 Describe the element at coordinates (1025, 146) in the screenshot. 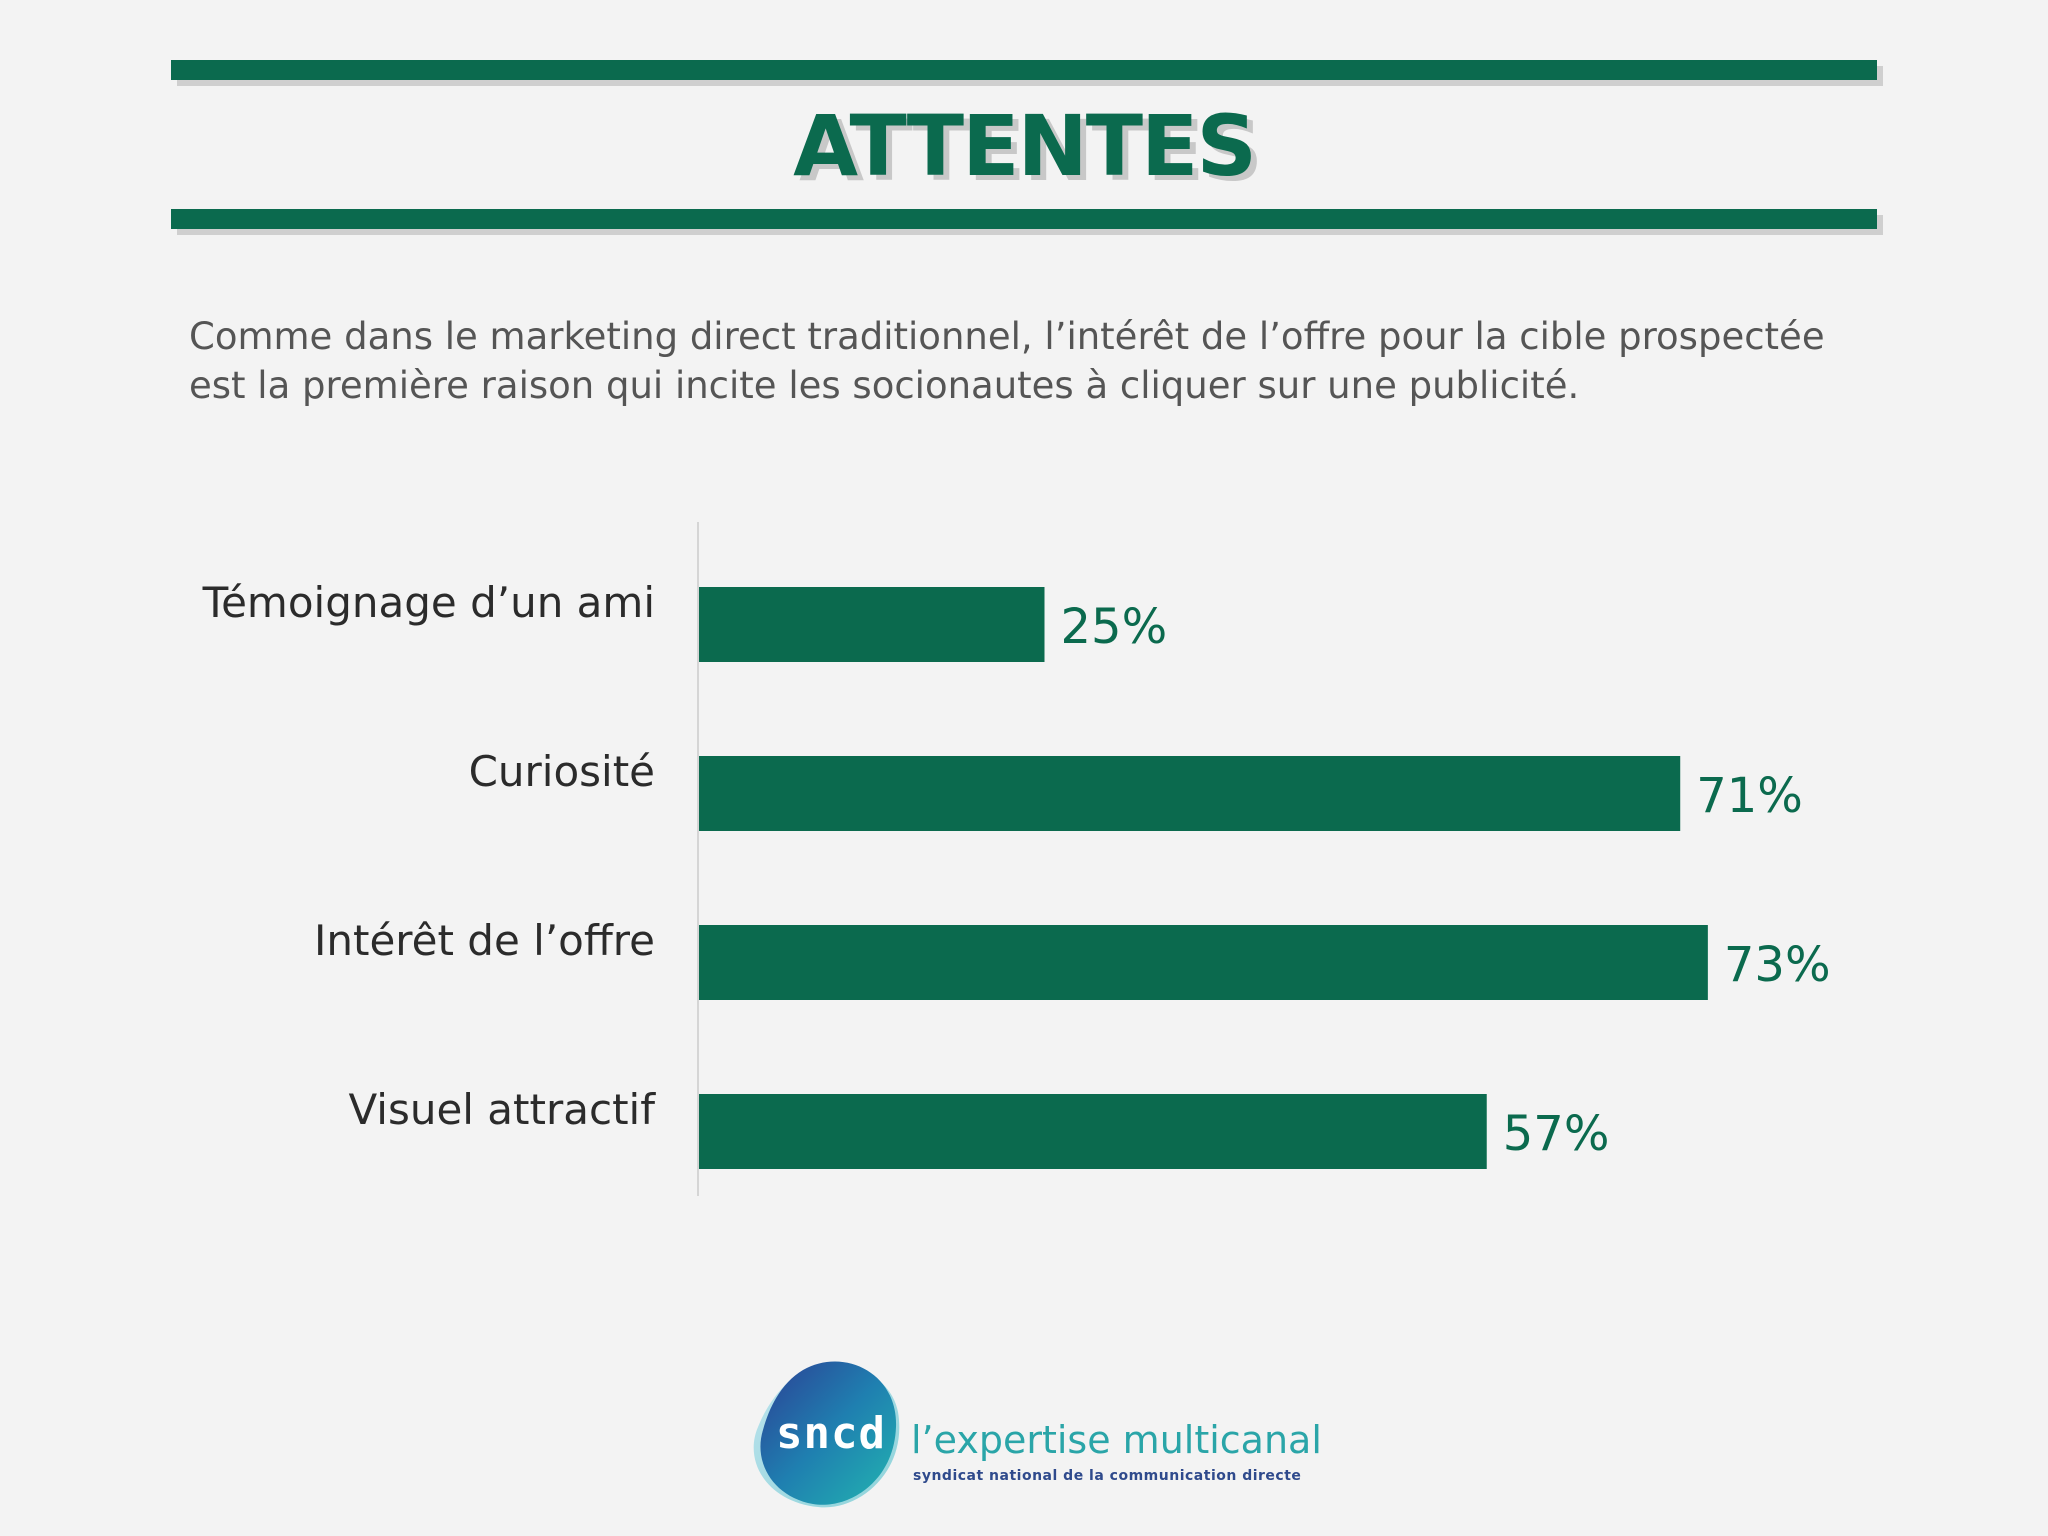

I see `page-title: ATTENTES` at that location.